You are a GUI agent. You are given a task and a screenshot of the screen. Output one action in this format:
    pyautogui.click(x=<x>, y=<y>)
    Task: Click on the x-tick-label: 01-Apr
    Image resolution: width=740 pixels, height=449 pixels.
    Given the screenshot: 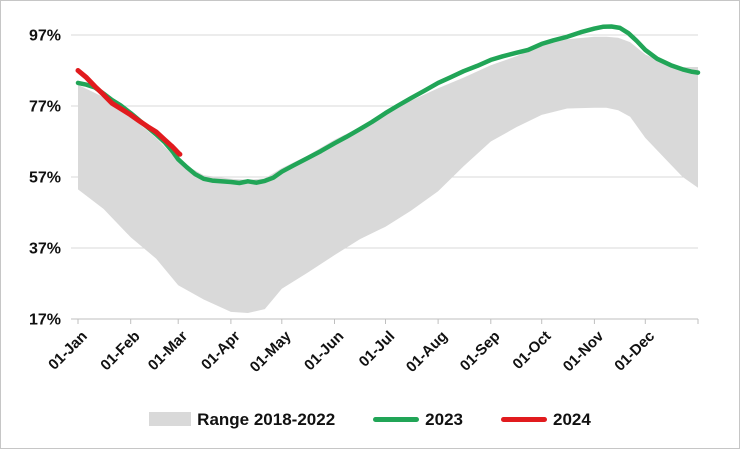 What is the action you would take?
    pyautogui.click(x=221, y=351)
    